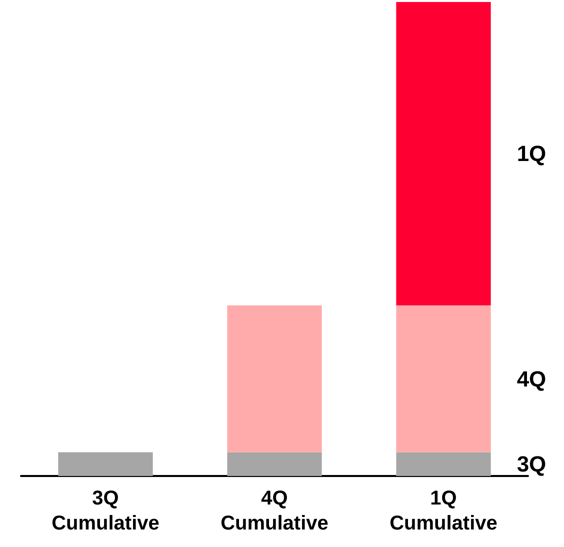 This screenshot has width=564, height=547. Describe the element at coordinates (531, 153) in the screenshot. I see `series-label: 1Q` at that location.